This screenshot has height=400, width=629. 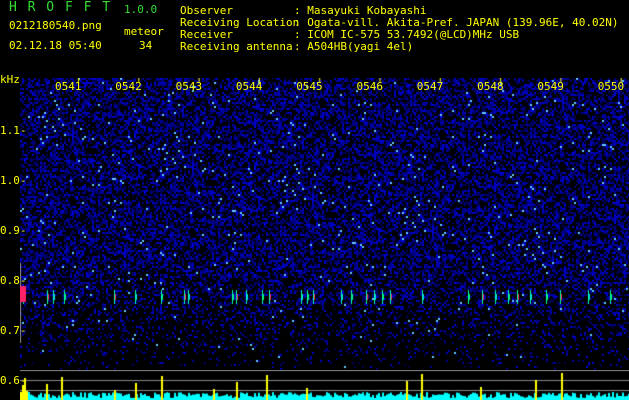 I want to click on time-tick-label: 0543, so click(x=189, y=86).